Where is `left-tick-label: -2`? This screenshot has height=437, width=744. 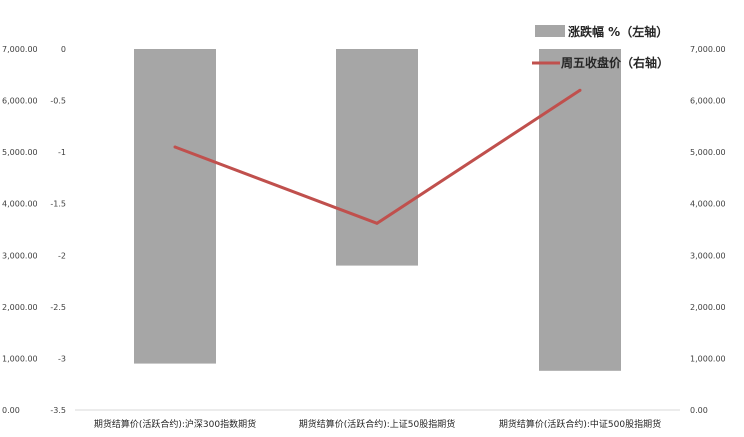
left-tick-label: -2 is located at coordinates (62, 255).